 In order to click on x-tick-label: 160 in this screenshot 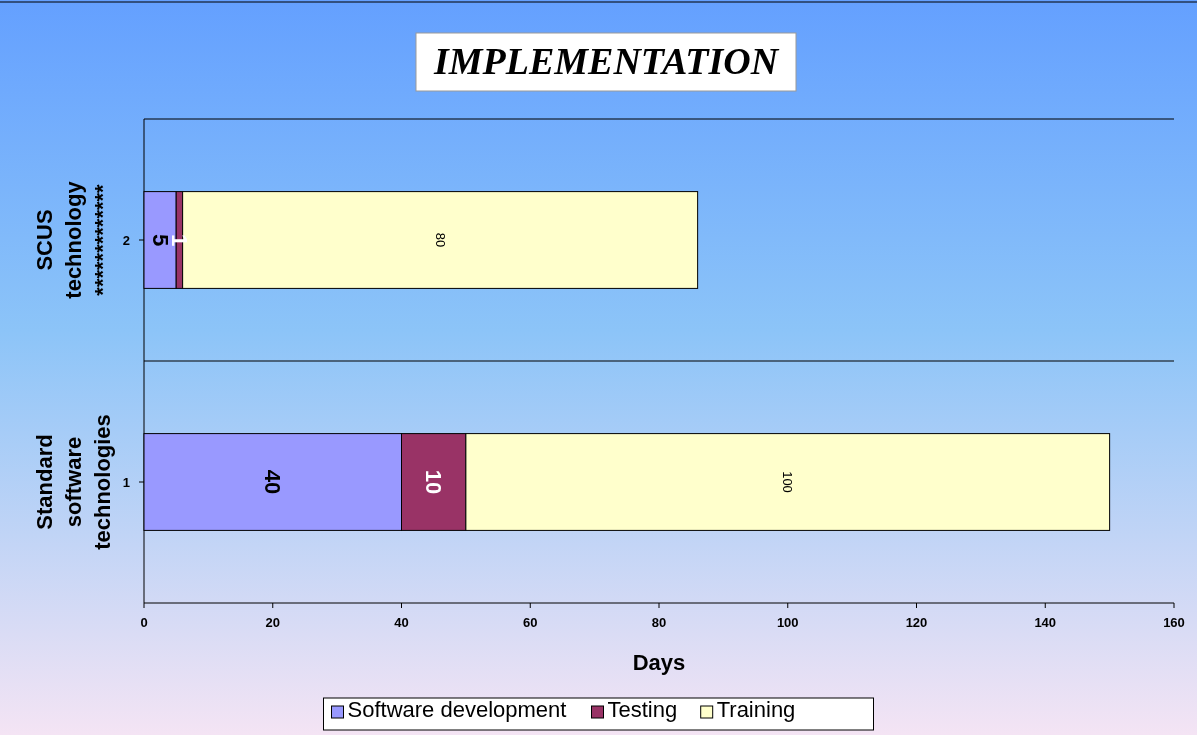, I will do `click(1174, 622)`.